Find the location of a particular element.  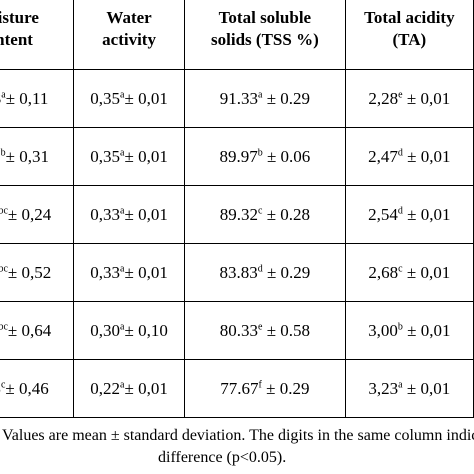

header-ta-line2: (TA) is located at coordinates (409, 39).